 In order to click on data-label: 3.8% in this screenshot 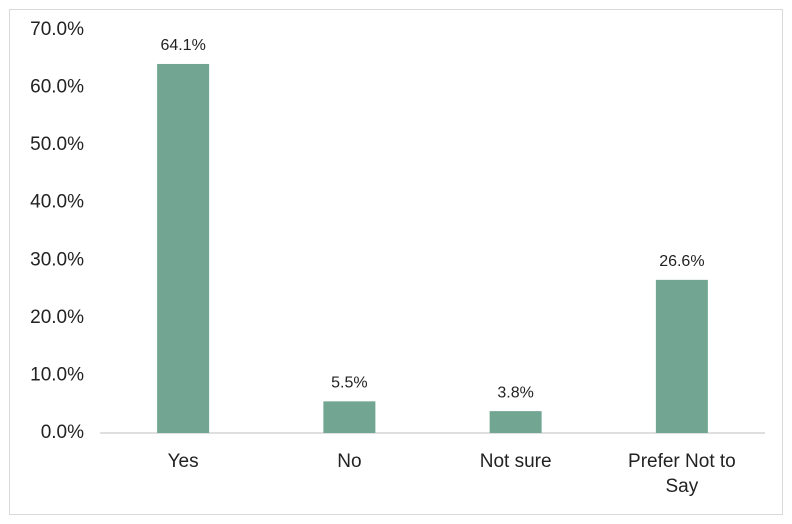, I will do `click(515, 392)`.